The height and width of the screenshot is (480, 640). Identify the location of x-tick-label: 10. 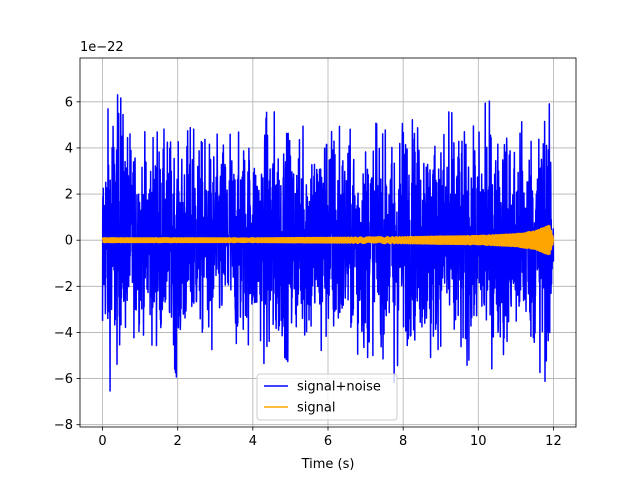
(478, 441).